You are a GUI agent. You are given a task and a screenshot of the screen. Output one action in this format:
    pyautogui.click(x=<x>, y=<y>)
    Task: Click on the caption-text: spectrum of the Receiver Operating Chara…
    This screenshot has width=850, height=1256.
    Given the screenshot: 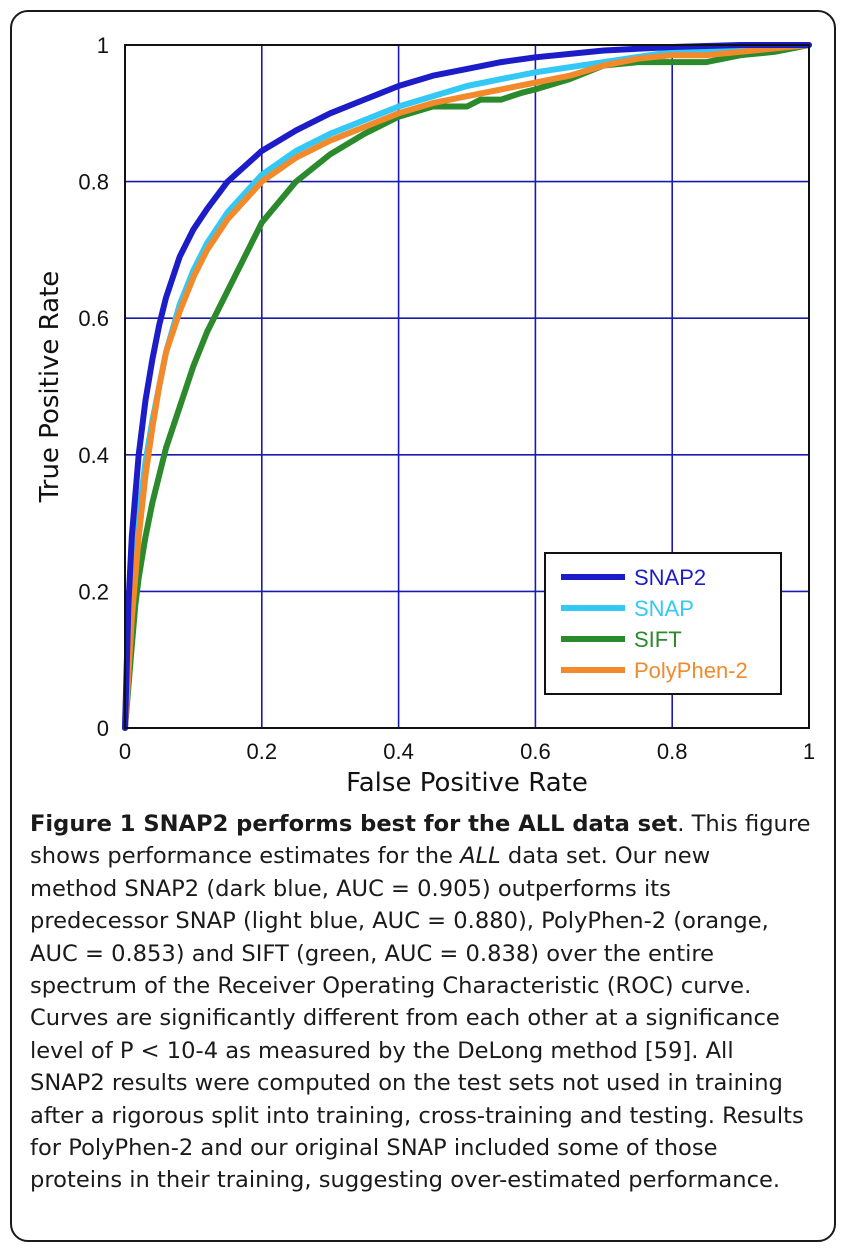 What is the action you would take?
    pyautogui.click(x=391, y=986)
    